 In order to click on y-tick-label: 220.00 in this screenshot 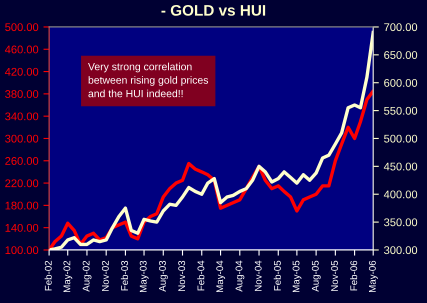, I will do `click(21, 183)`.